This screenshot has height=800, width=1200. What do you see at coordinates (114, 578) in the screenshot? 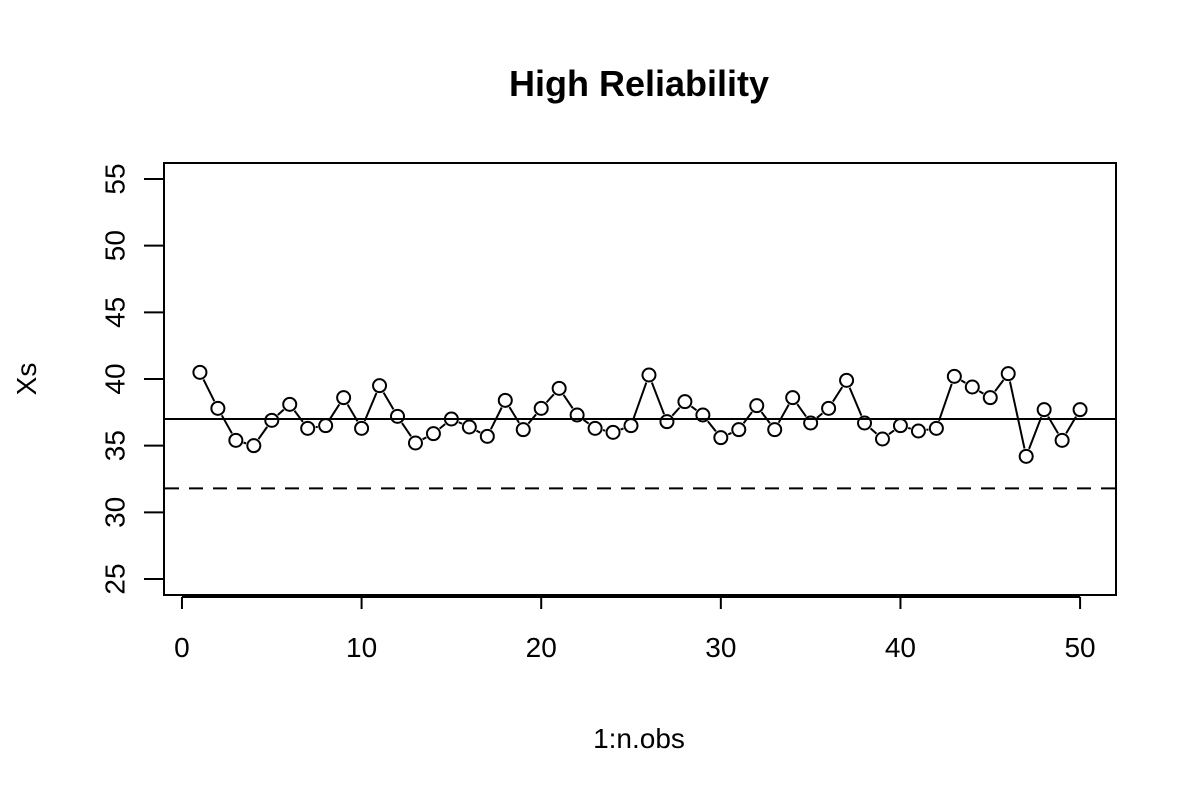
I see `y-tick-label: 25` at bounding box center [114, 578].